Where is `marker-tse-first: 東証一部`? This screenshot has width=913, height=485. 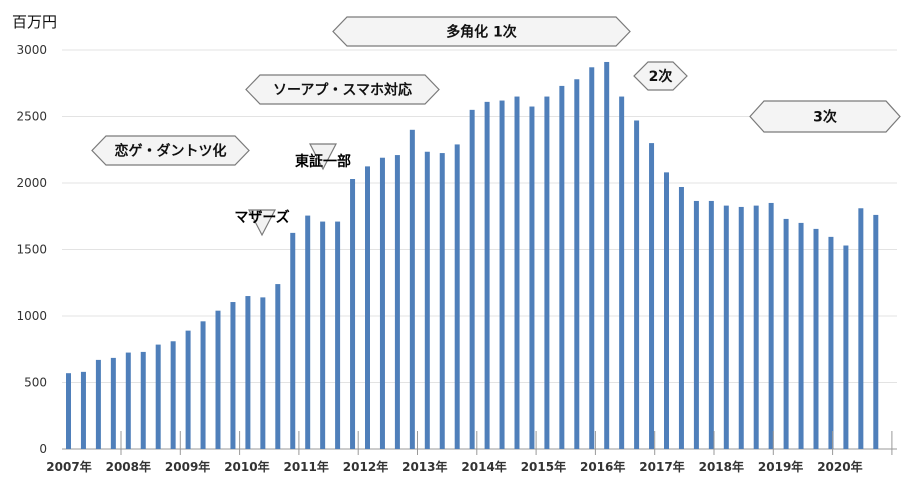 marker-tse-first: 東証一部 is located at coordinates (323, 157).